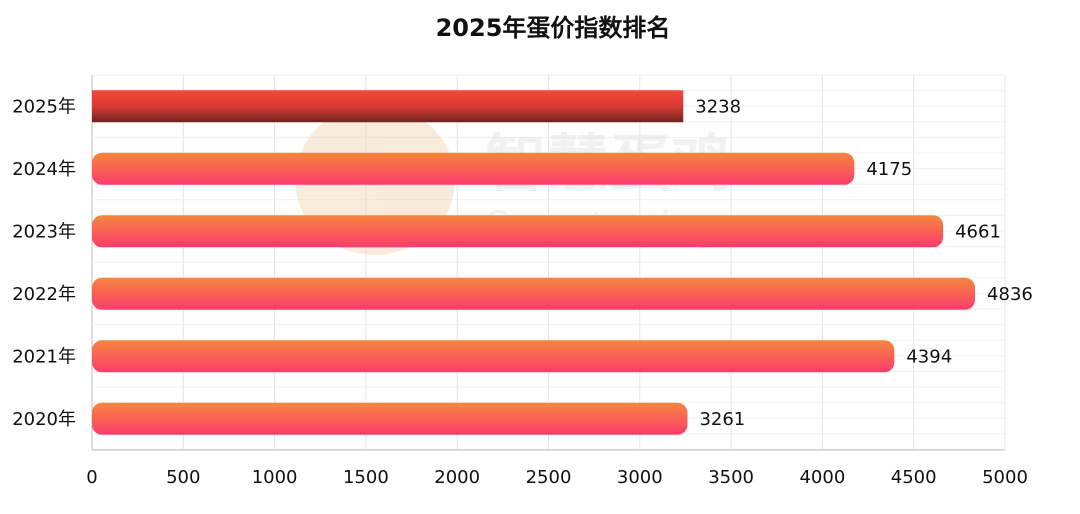  What do you see at coordinates (366, 477) in the screenshot?
I see `x-tick-label: 1500` at bounding box center [366, 477].